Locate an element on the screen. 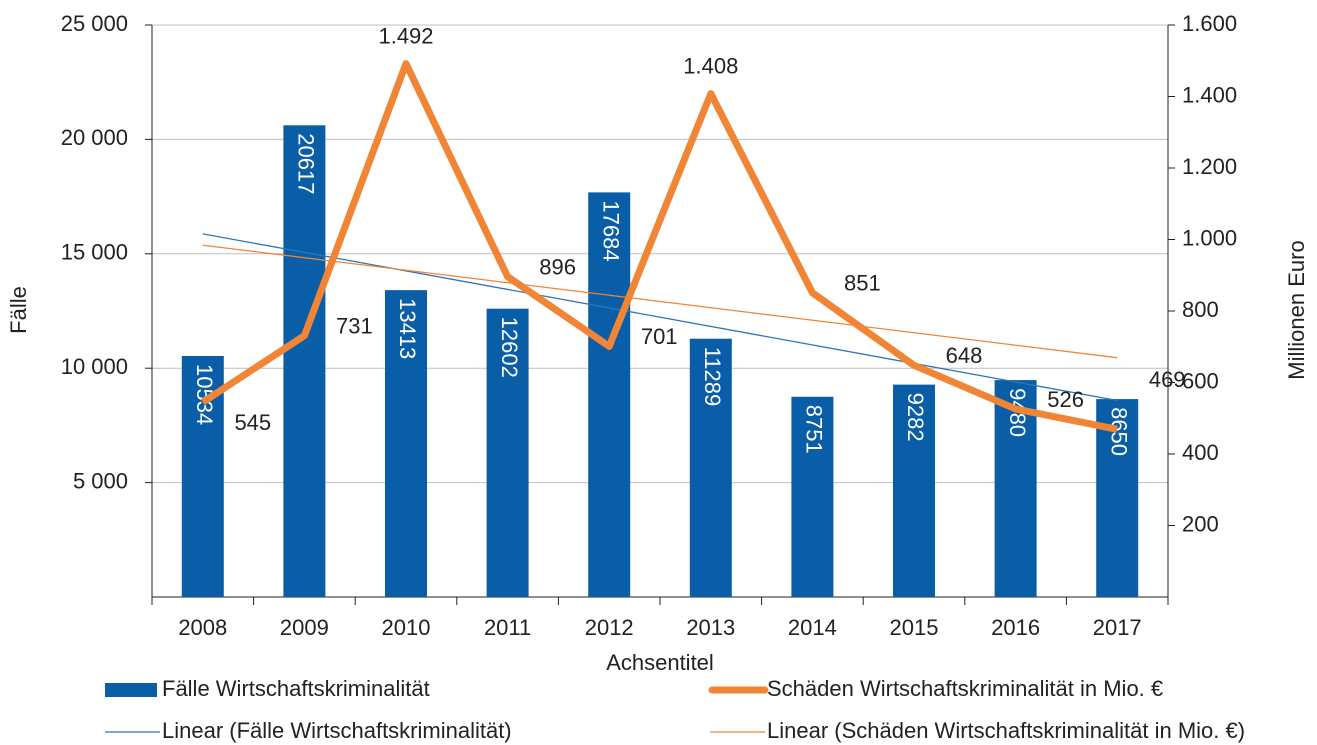 The height and width of the screenshot is (745, 1317). x-axis-title: Achsentitel is located at coordinates (660, 662).